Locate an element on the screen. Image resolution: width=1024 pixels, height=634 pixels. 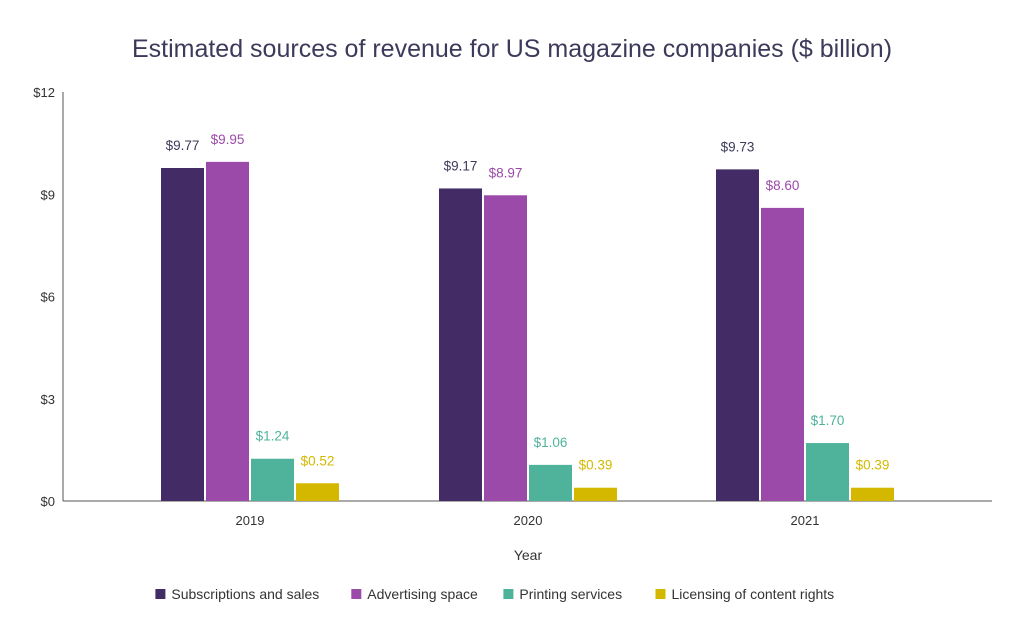
data-label: $9.77 is located at coordinates (183, 145).